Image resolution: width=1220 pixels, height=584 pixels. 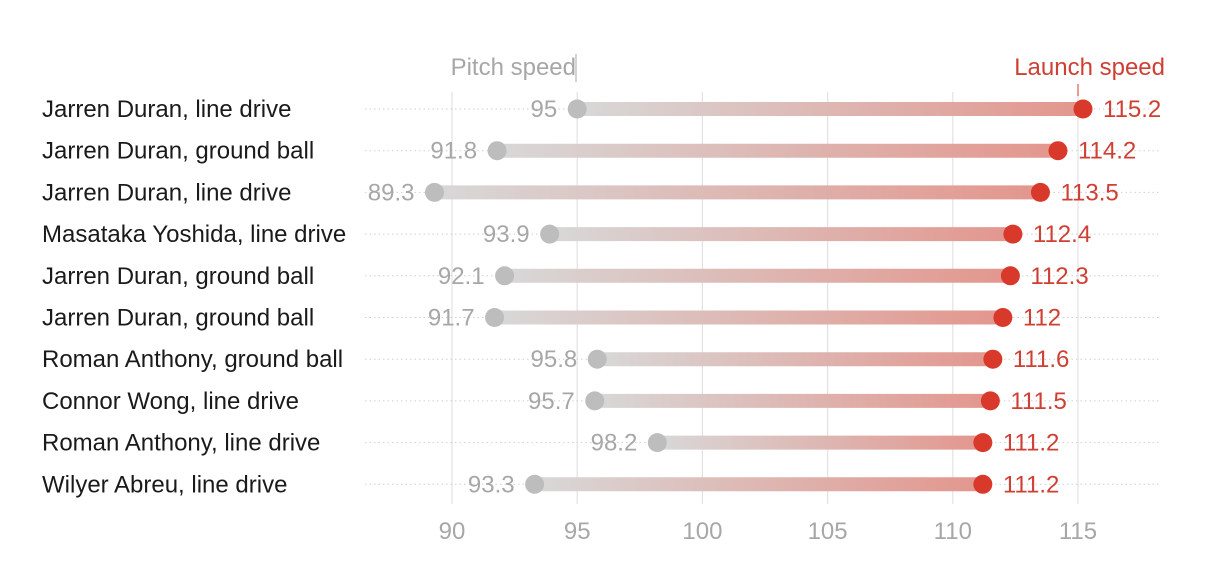 I want to click on chart-row: Connor Wong, line drive 95.7 111.5, so click(x=601, y=401).